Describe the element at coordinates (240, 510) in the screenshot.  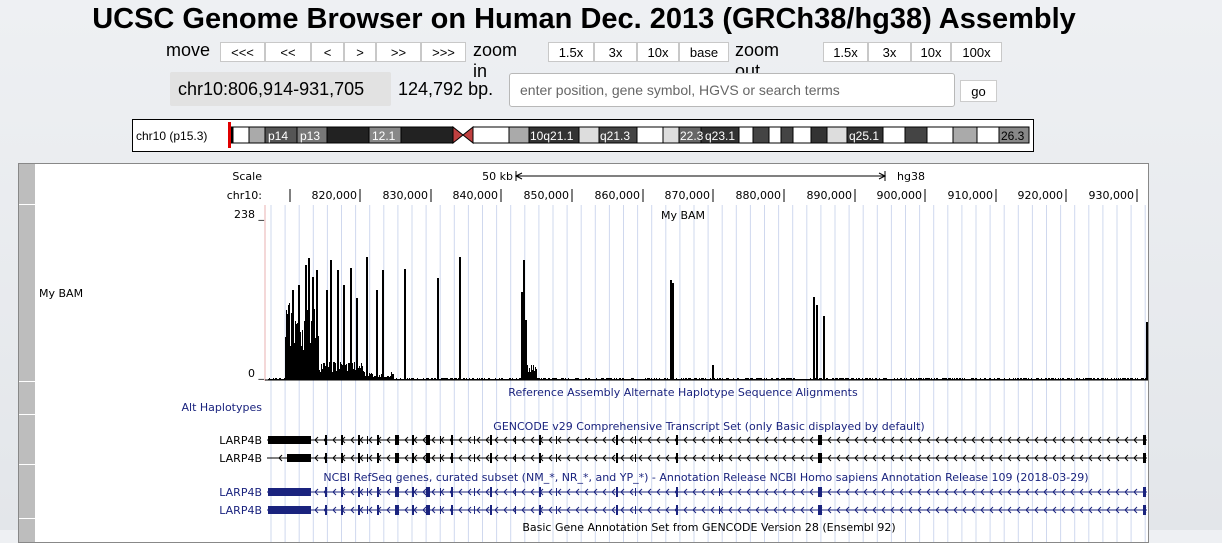
I see `refseq-gene-label-2: LARP4B` at that location.